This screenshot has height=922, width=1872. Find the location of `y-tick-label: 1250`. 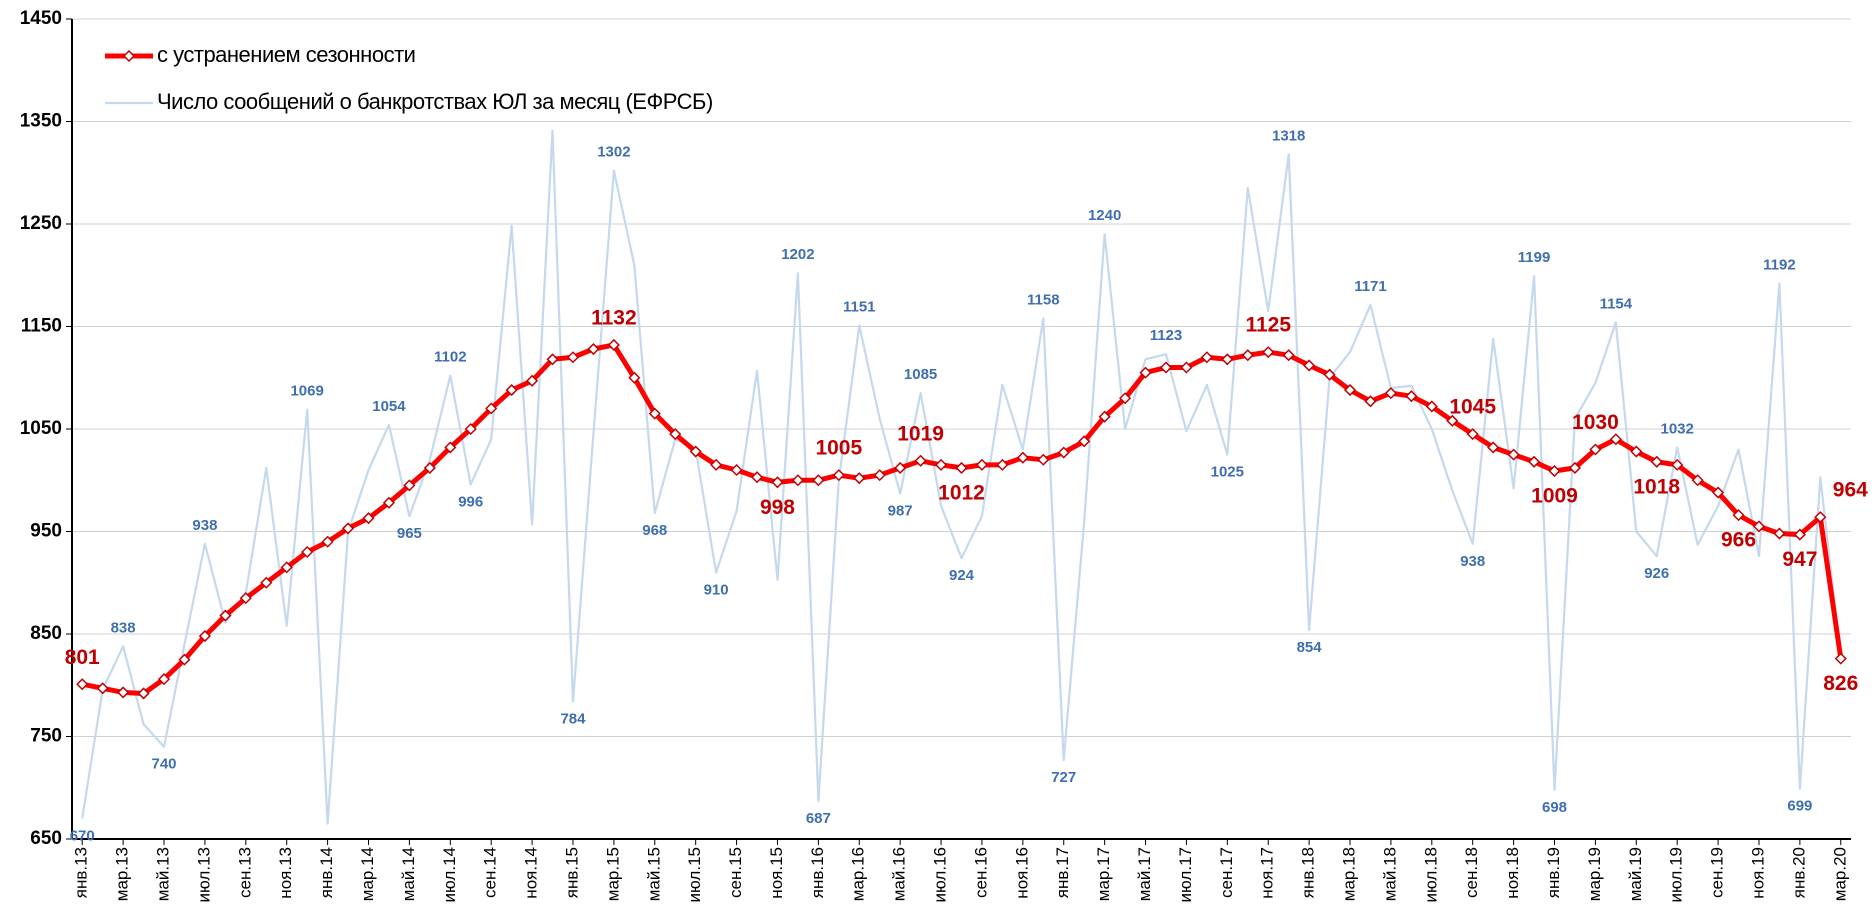

y-tick-label: 1250 is located at coordinates (41, 223).